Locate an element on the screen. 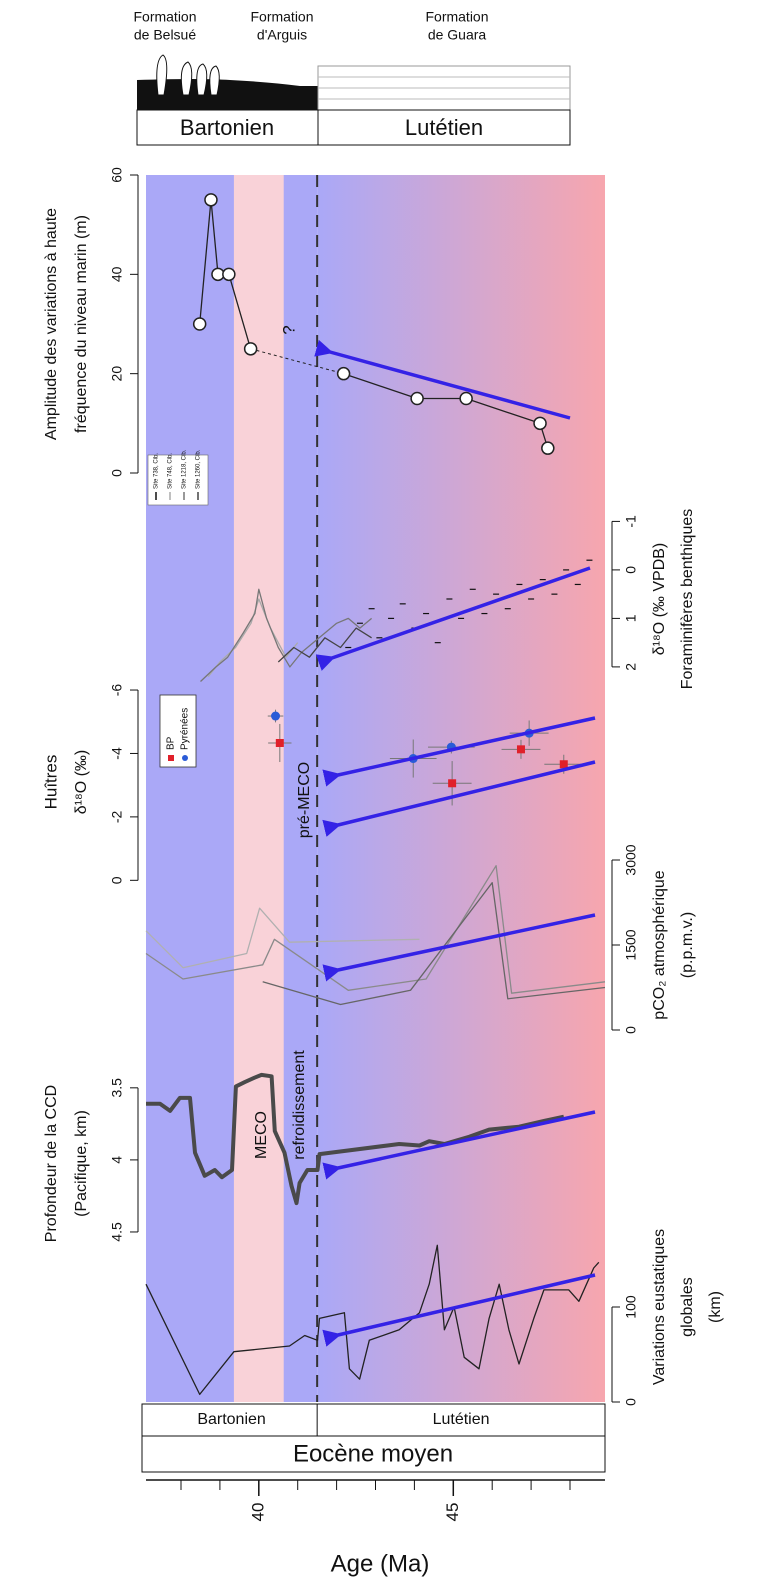 Image resolution: width=761 pixels, height=1584 pixels. y-axis-title: Variations eustatiques is located at coordinates (659, 1307).